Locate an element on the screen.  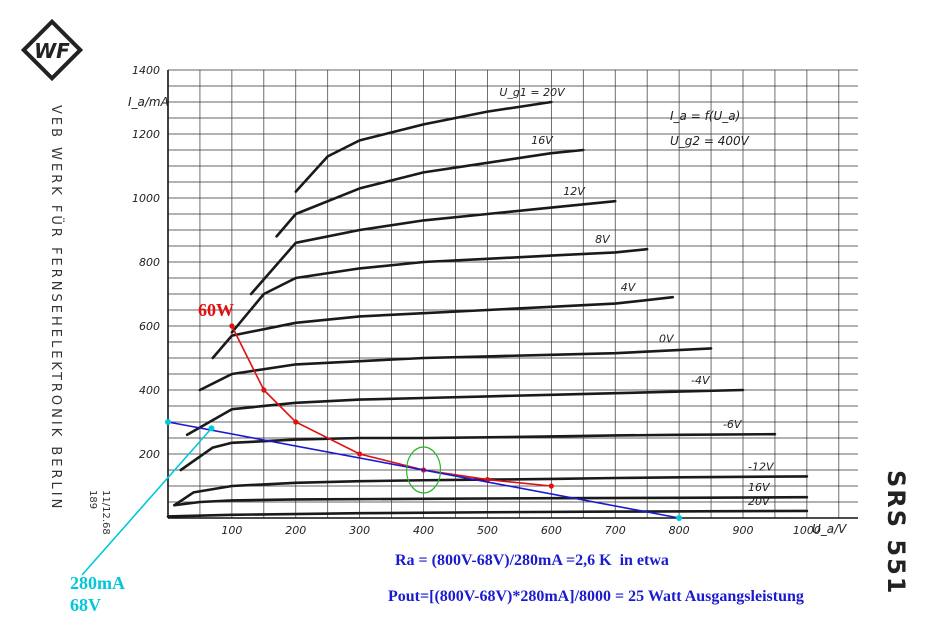
x-tick-label: 400 is located at coordinates (423, 530).